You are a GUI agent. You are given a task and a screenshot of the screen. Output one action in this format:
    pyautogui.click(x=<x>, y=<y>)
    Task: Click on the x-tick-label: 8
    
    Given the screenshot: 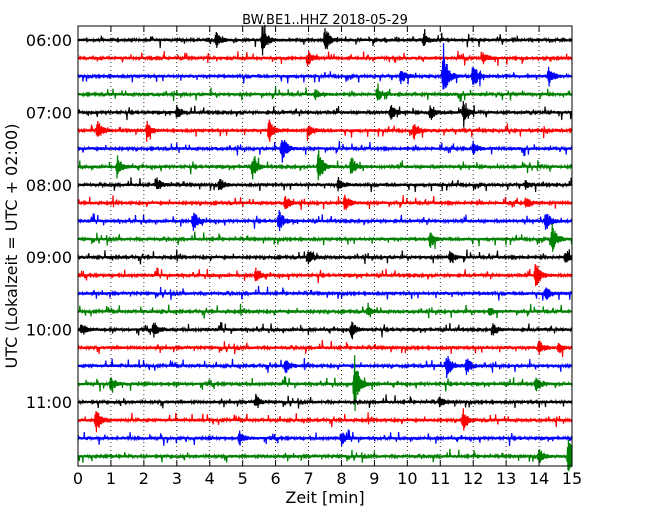 What is the action you would take?
    pyautogui.click(x=341, y=478)
    